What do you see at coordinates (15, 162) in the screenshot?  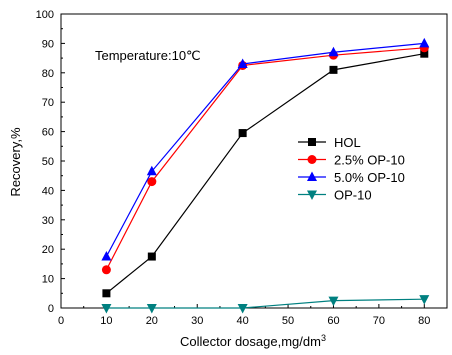 I see `y-axis-title: Recovery,%` at bounding box center [15, 162].